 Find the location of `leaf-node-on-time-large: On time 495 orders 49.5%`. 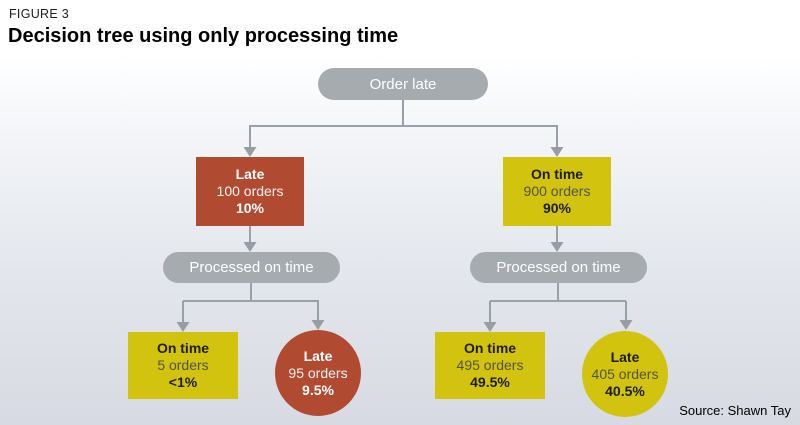

leaf-node-on-time-large: On time 495 orders 49.5% is located at coordinates (490, 365).